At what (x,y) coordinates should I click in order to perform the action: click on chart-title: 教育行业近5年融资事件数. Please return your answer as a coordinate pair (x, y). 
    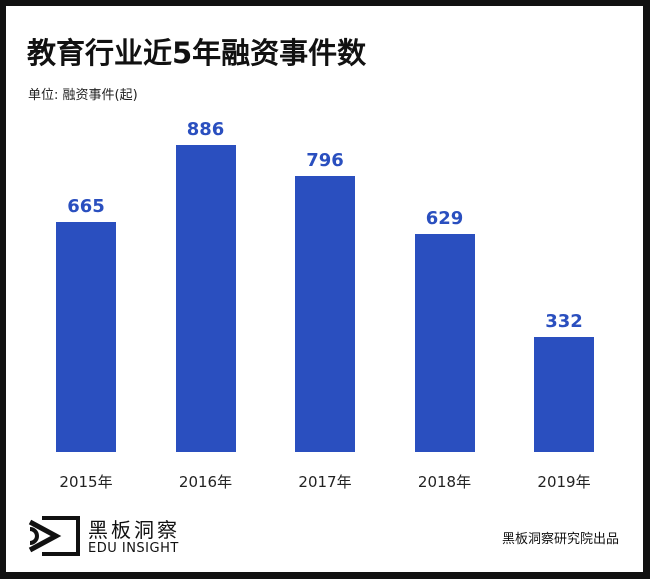
    Looking at the image, I should click on (197, 53).